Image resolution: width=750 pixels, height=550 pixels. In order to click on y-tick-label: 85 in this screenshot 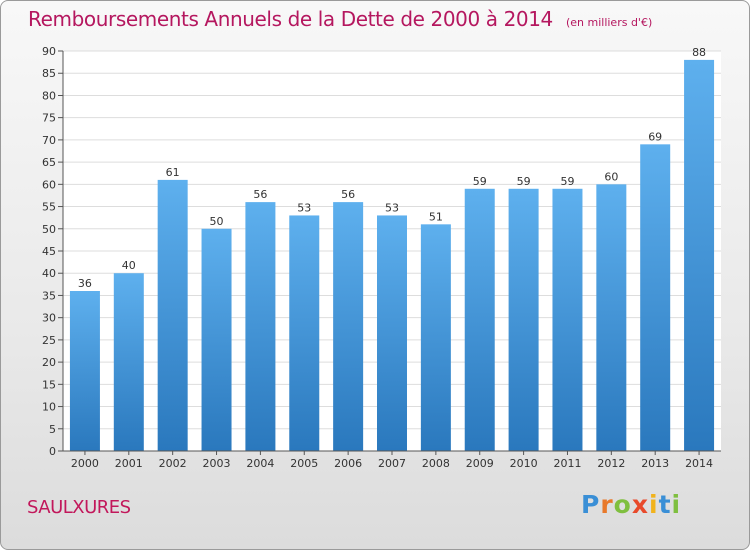, I will do `click(49, 73)`.